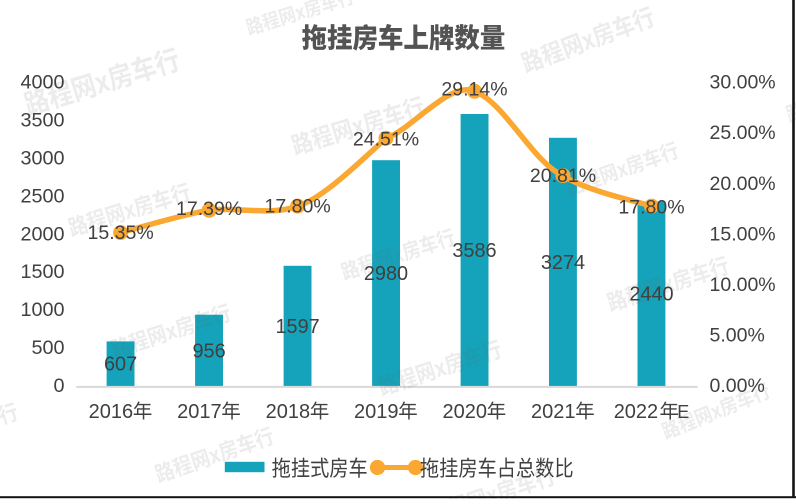 The image size is (796, 504). What do you see at coordinates (199, 412) in the screenshot?
I see `svg-text: 2017` at bounding box center [199, 412].